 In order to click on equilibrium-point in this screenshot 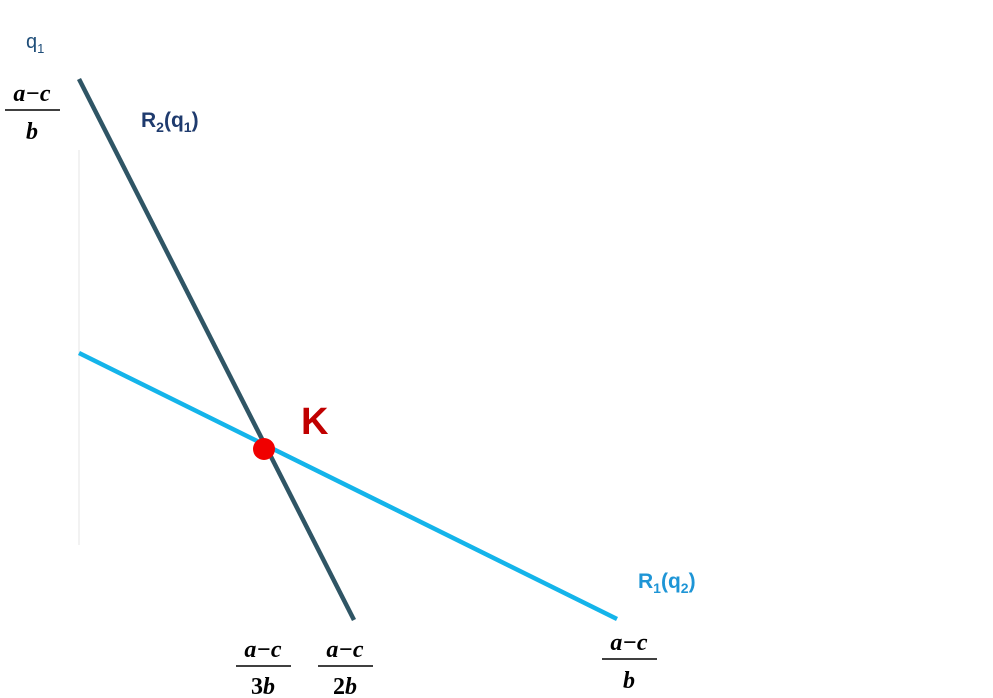, I will do `click(264, 449)`.